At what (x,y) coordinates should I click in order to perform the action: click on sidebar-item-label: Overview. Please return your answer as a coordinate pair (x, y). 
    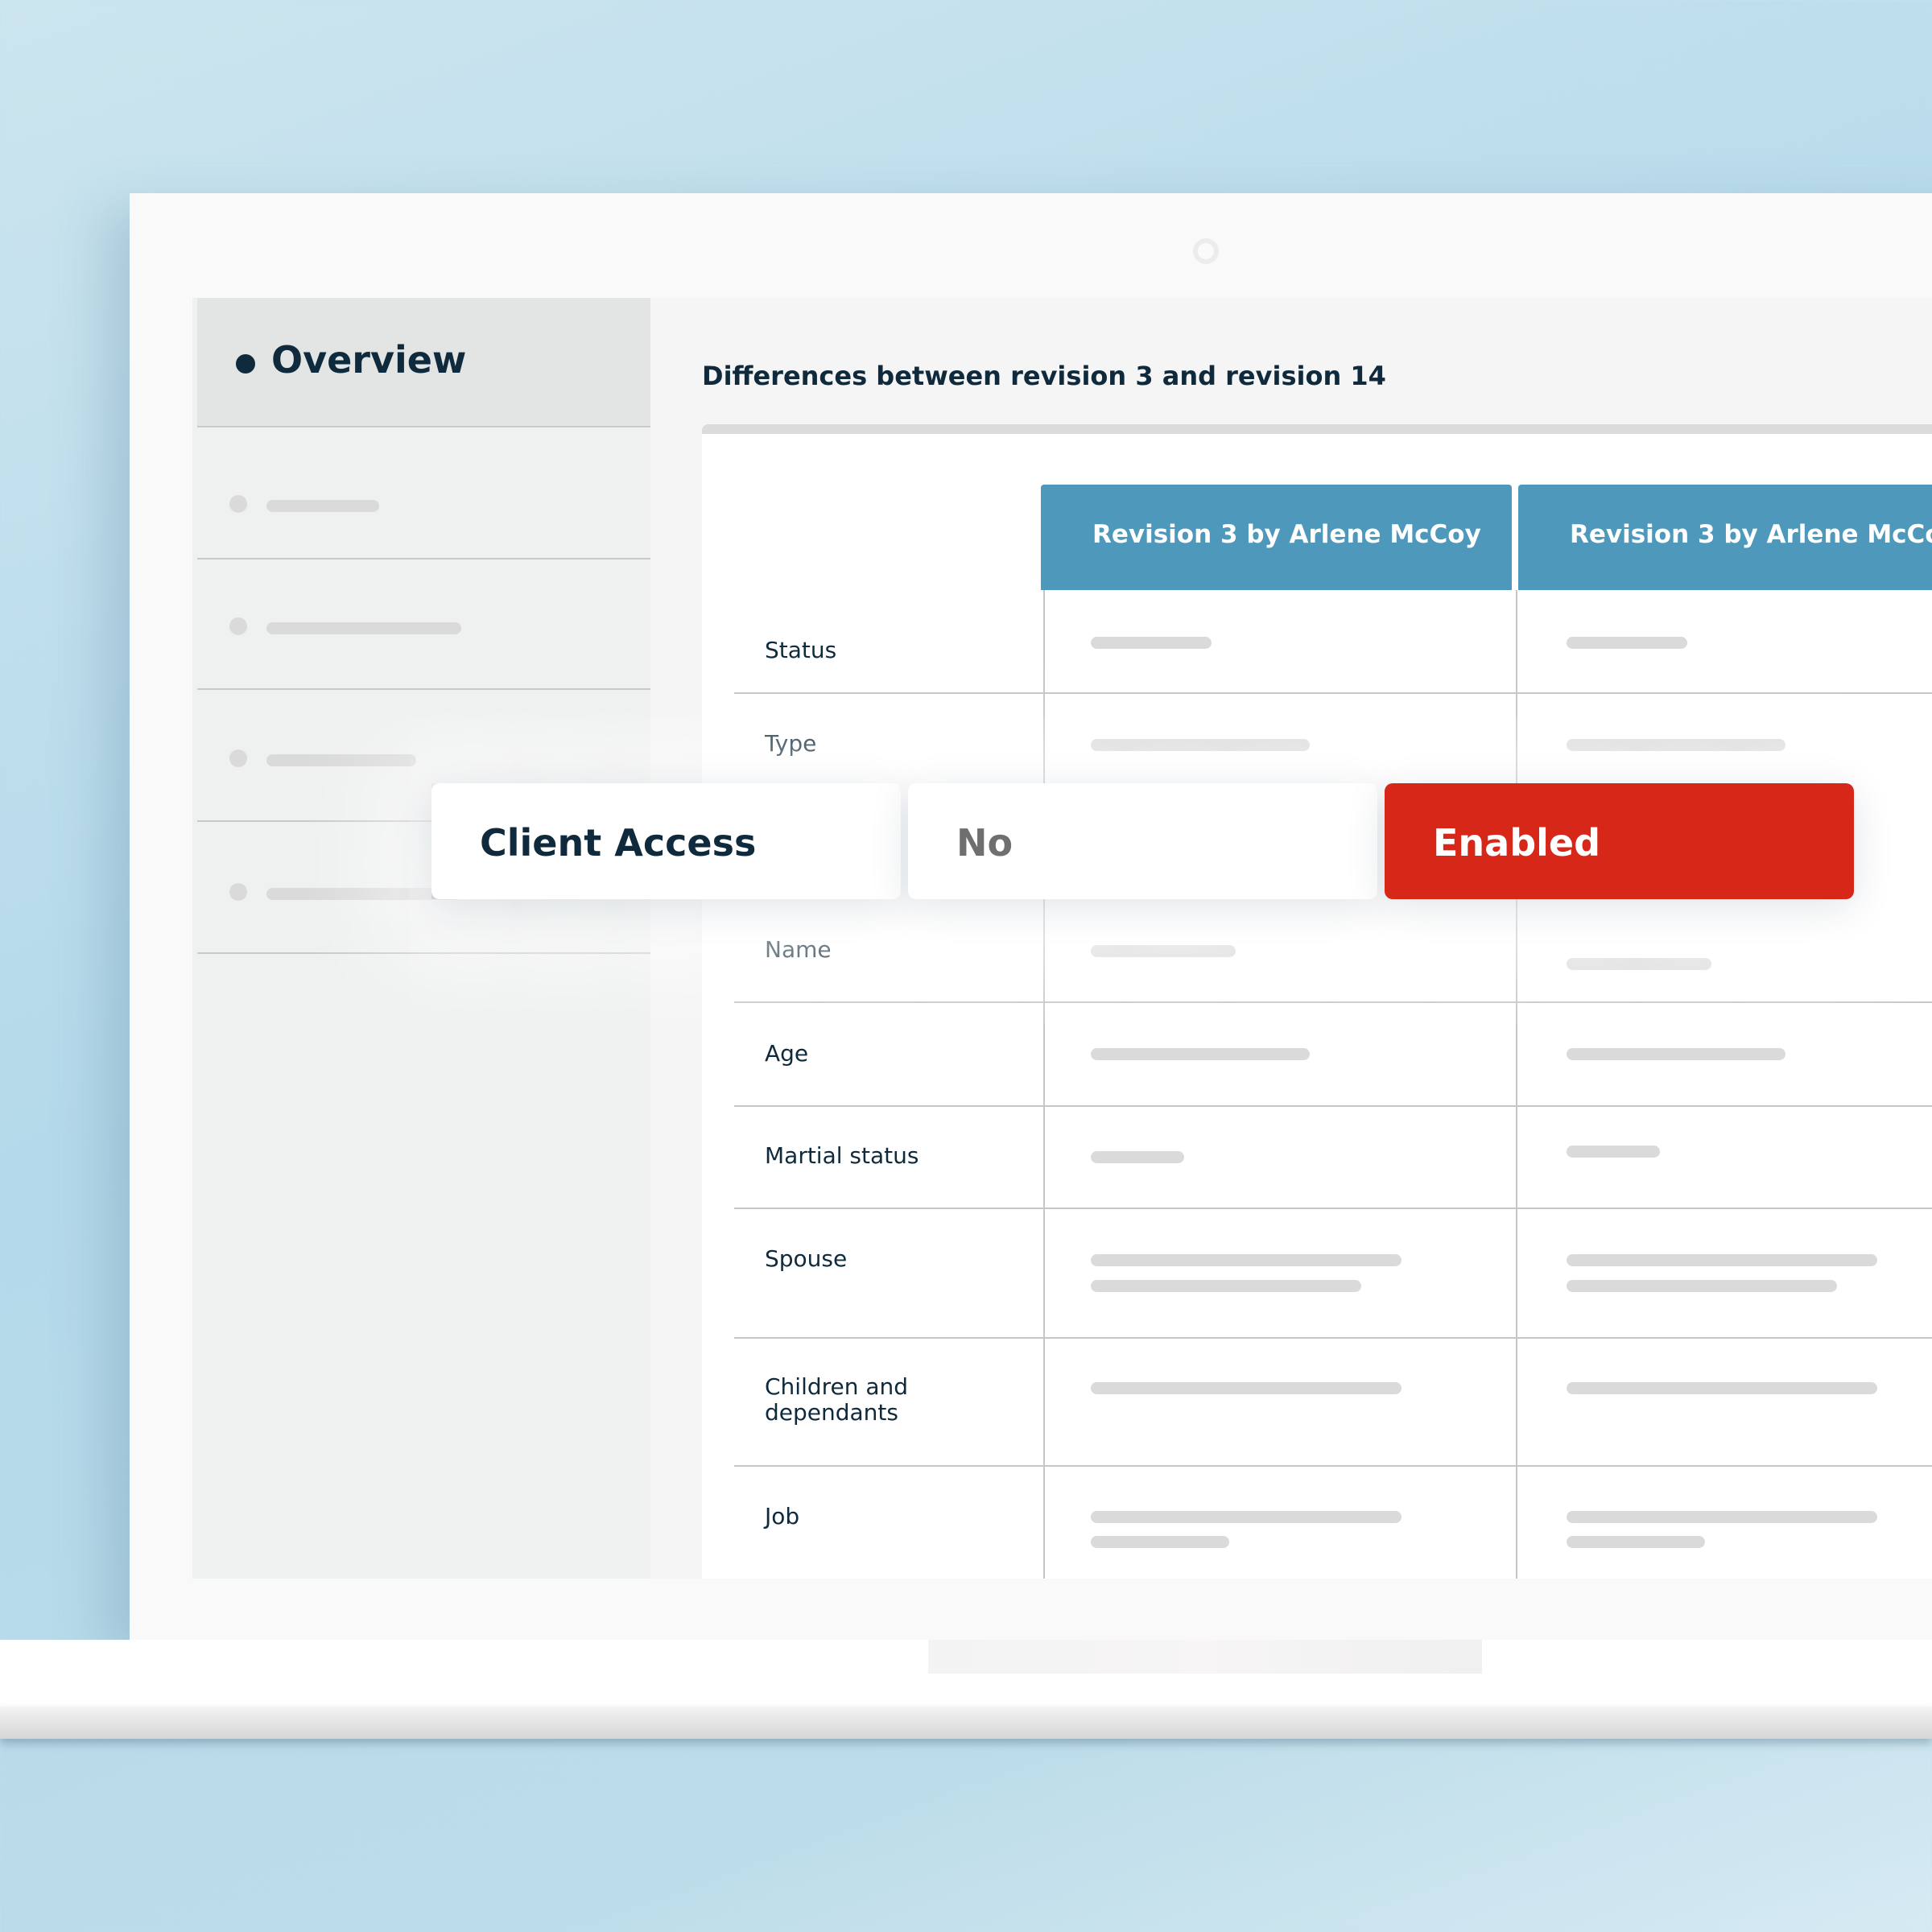
    Looking at the image, I should click on (369, 360).